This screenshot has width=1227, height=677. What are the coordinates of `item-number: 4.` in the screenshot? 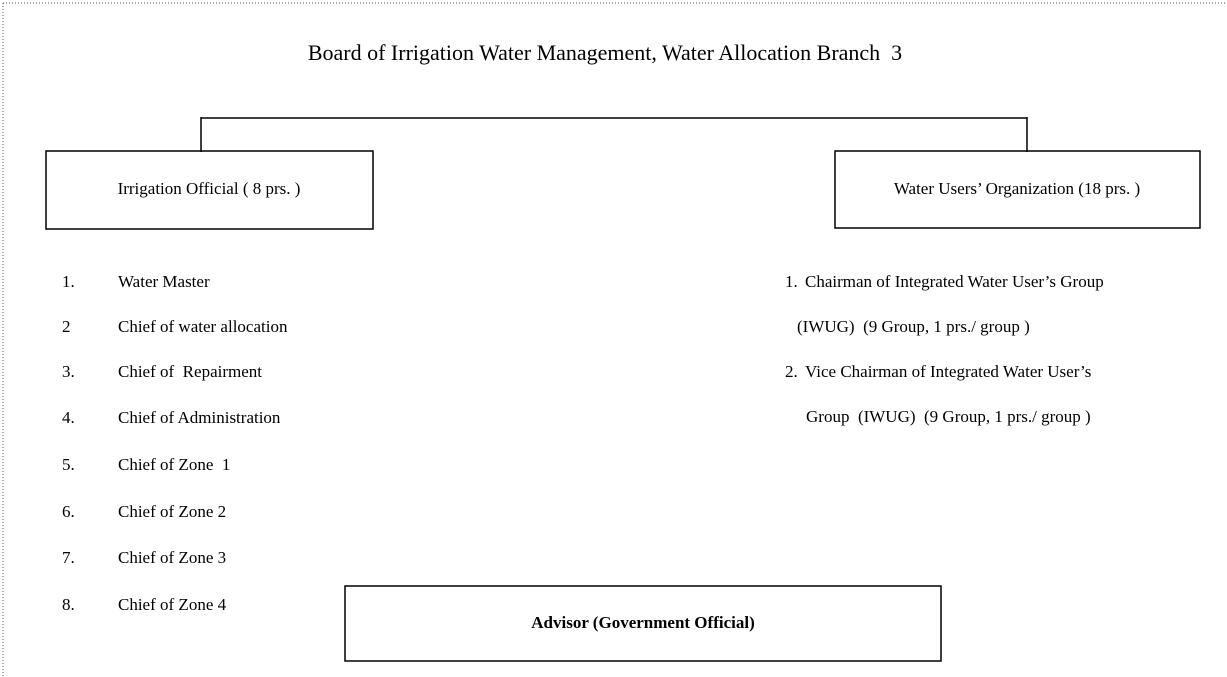 It's located at (68, 417).